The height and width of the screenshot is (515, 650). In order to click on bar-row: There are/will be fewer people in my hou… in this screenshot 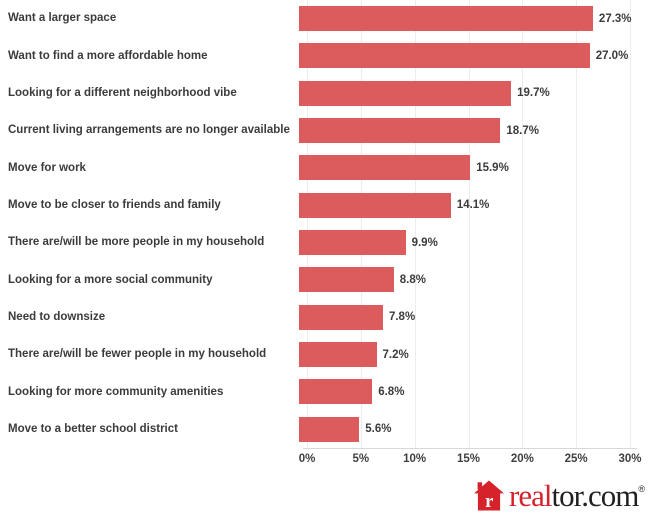, I will do `click(325, 354)`.